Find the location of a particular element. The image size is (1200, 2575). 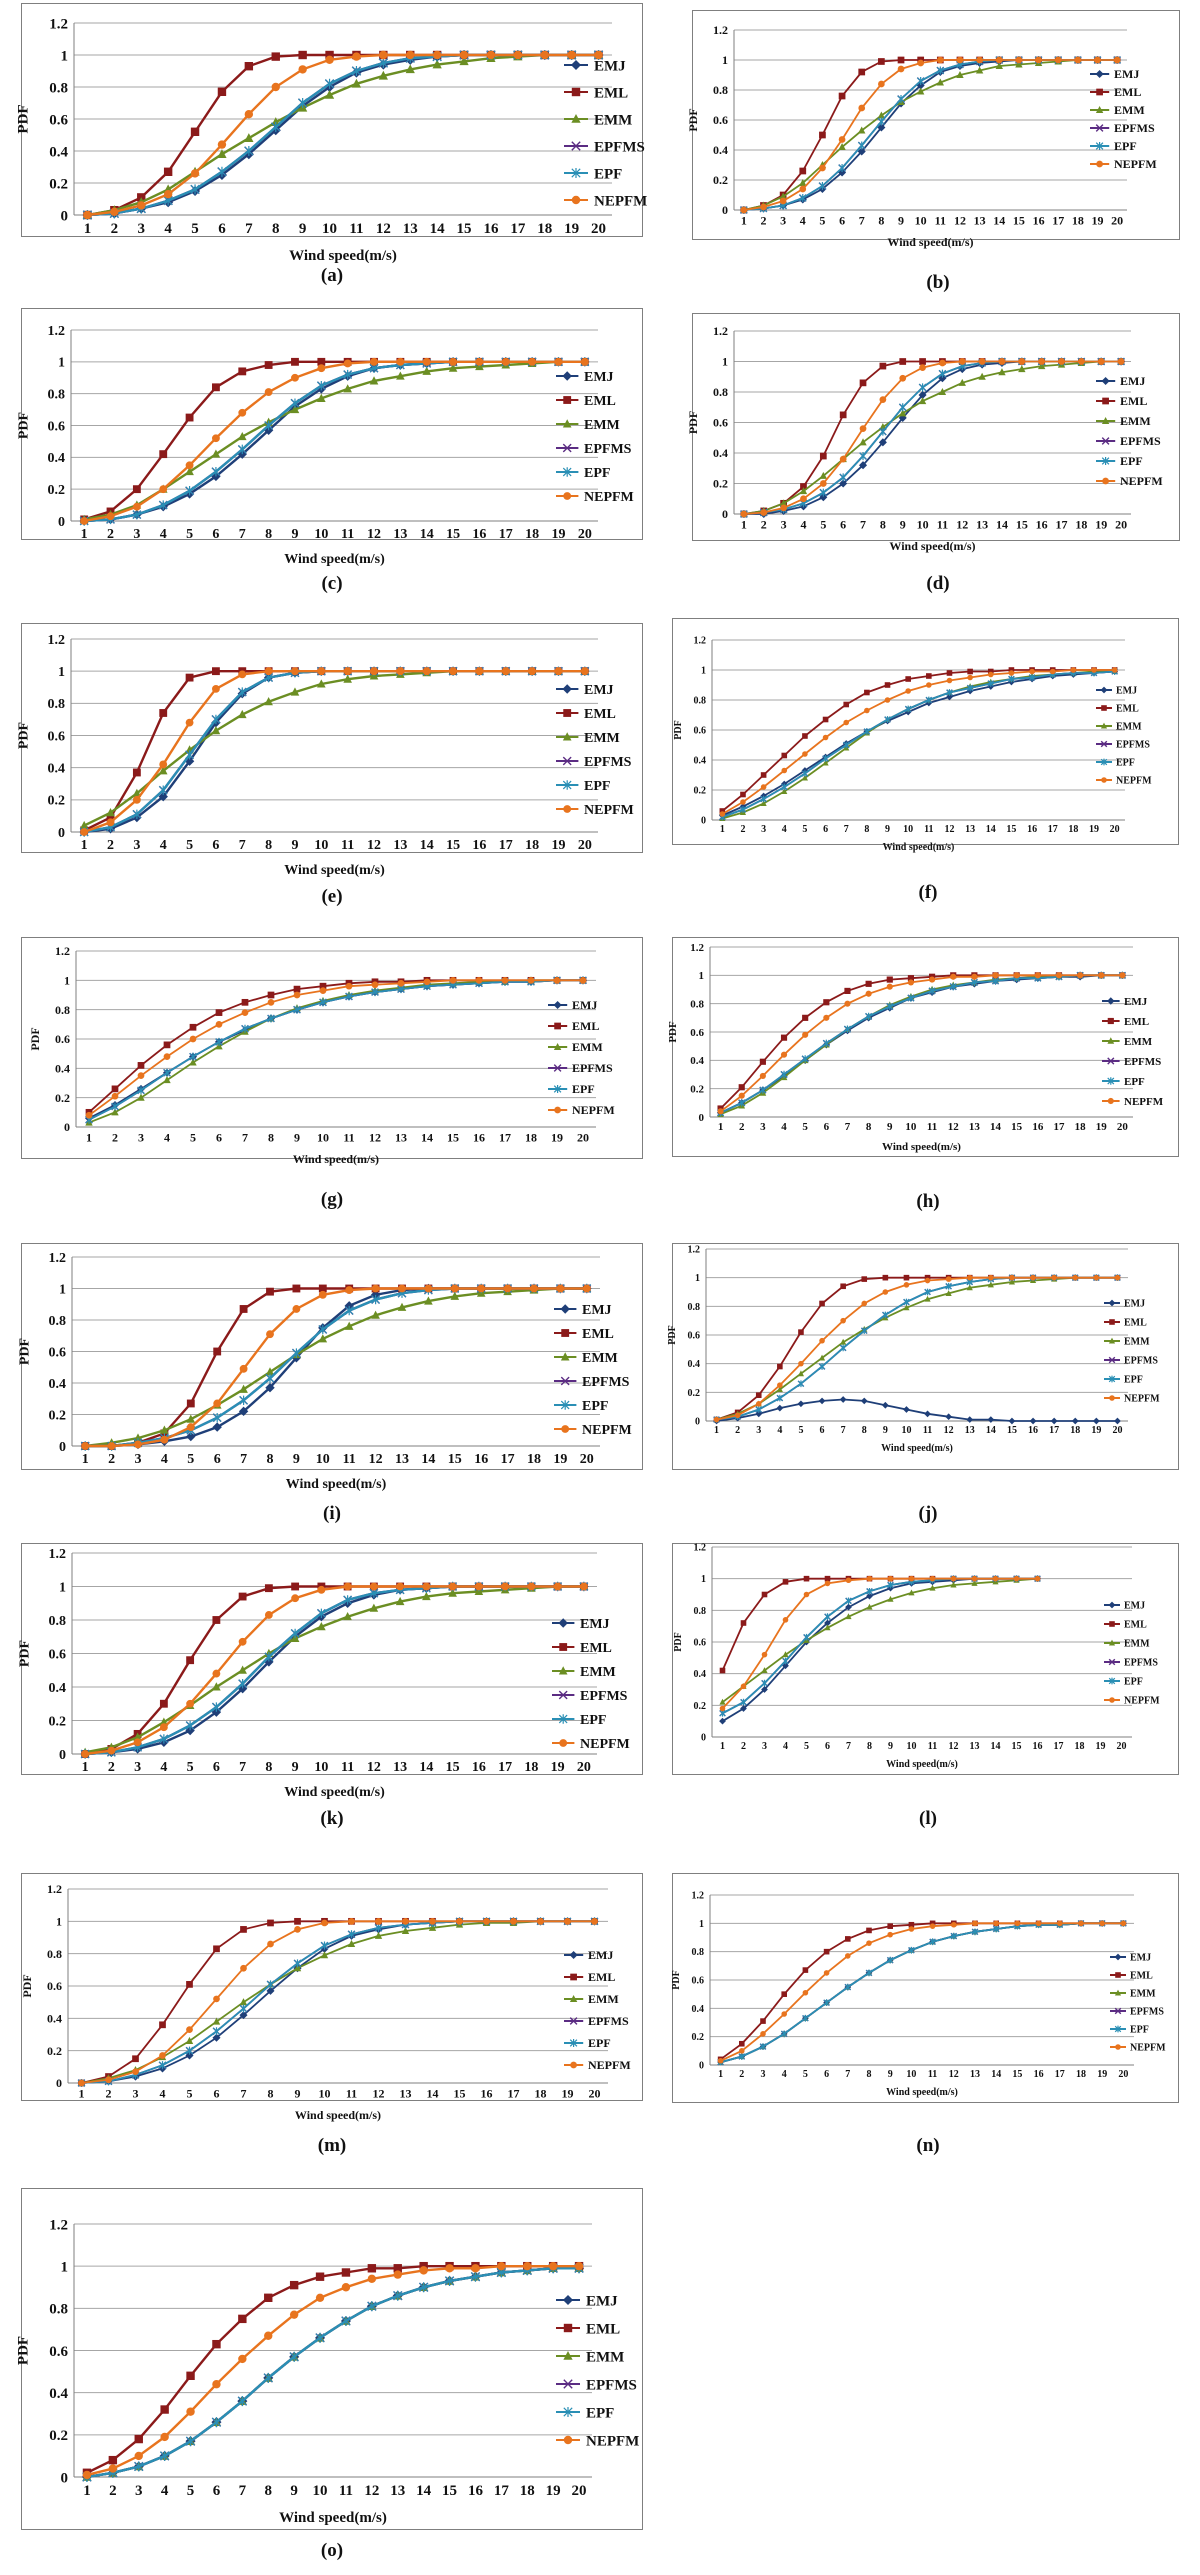

x-tick-label: 20 is located at coordinates (598, 229).